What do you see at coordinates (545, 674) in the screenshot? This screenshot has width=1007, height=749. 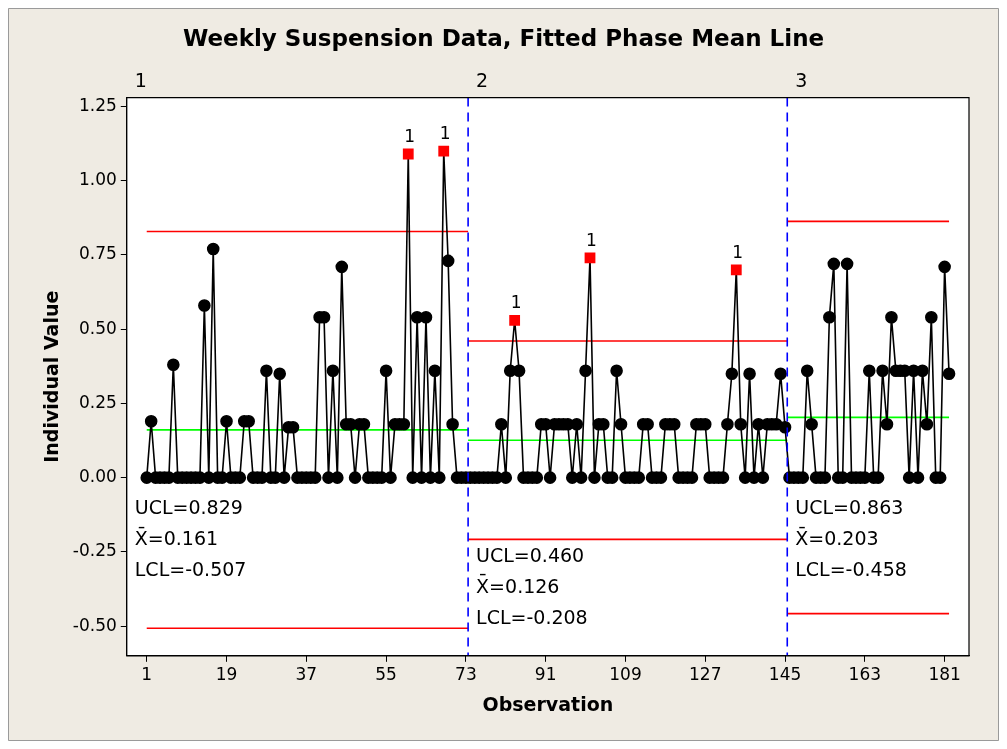 I see `x-tick-label: 91` at bounding box center [545, 674].